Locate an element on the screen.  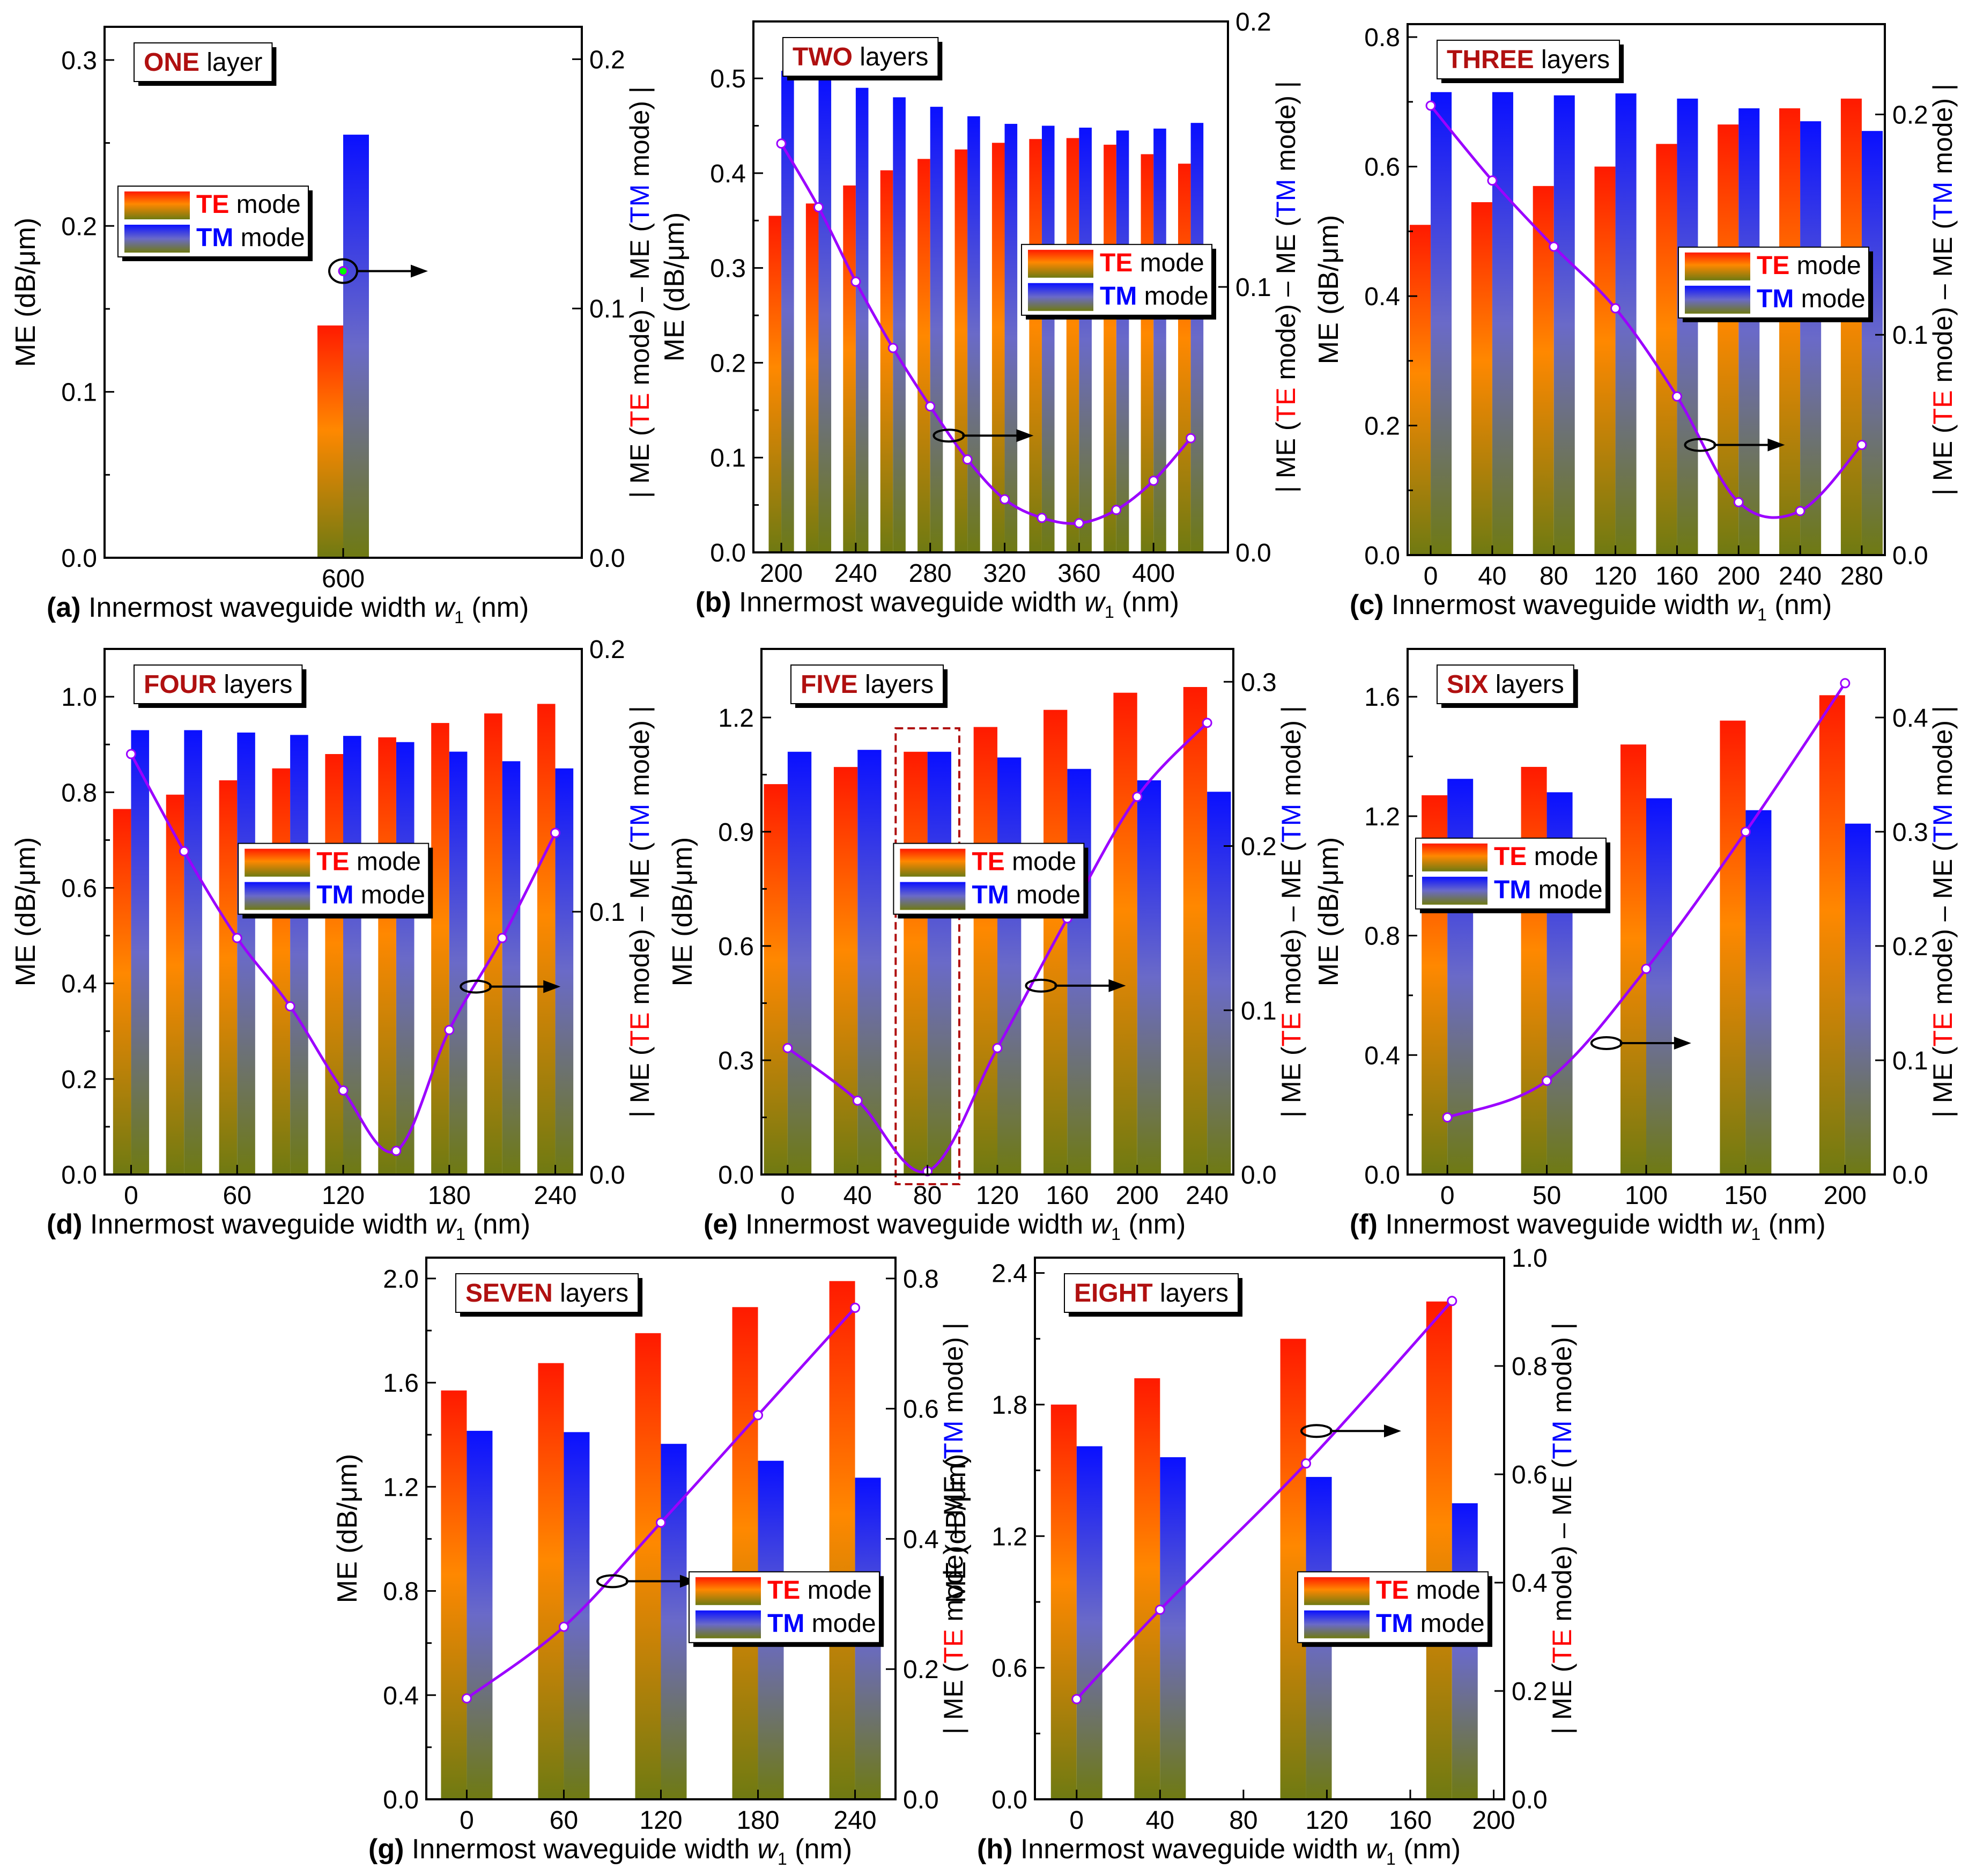
title-count: FOUR is located at coordinates (181, 684).